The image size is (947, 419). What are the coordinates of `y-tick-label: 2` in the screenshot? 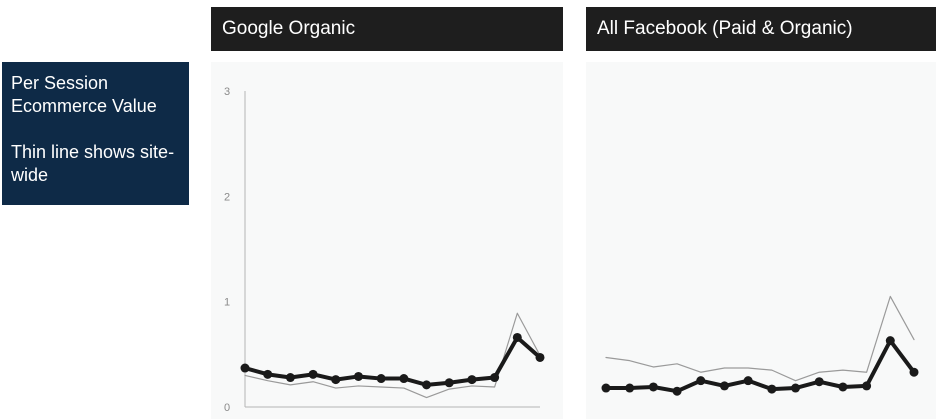 It's located at (227, 197).